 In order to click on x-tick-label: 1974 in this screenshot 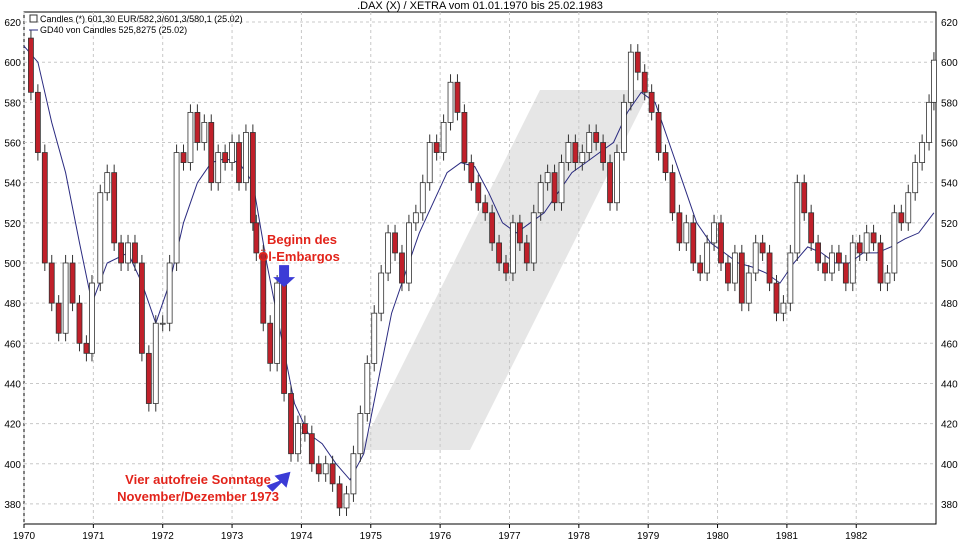, I will do `click(301, 535)`.